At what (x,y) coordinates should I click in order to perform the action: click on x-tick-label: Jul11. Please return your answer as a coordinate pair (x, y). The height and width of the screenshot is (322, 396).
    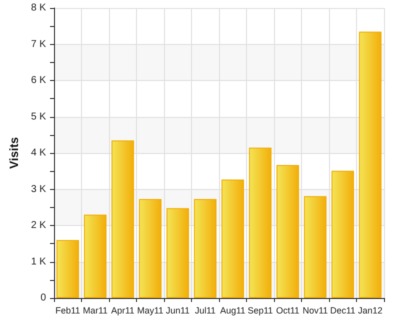
    Looking at the image, I should click on (205, 311).